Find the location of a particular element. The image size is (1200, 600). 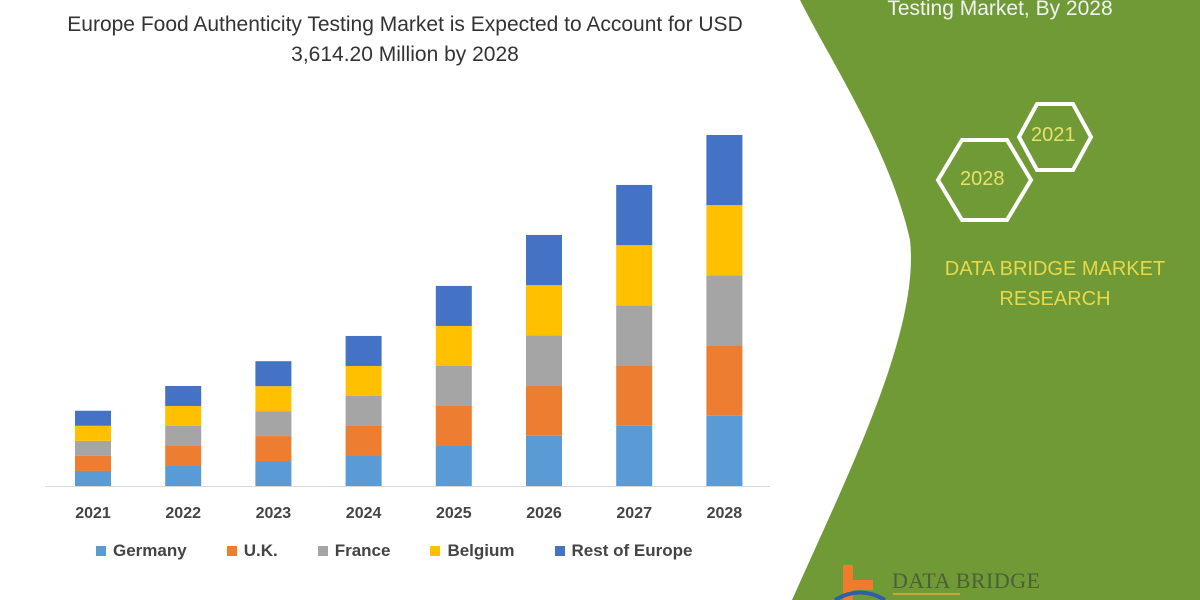

bar-segment-france-2021 is located at coordinates (93, 448).